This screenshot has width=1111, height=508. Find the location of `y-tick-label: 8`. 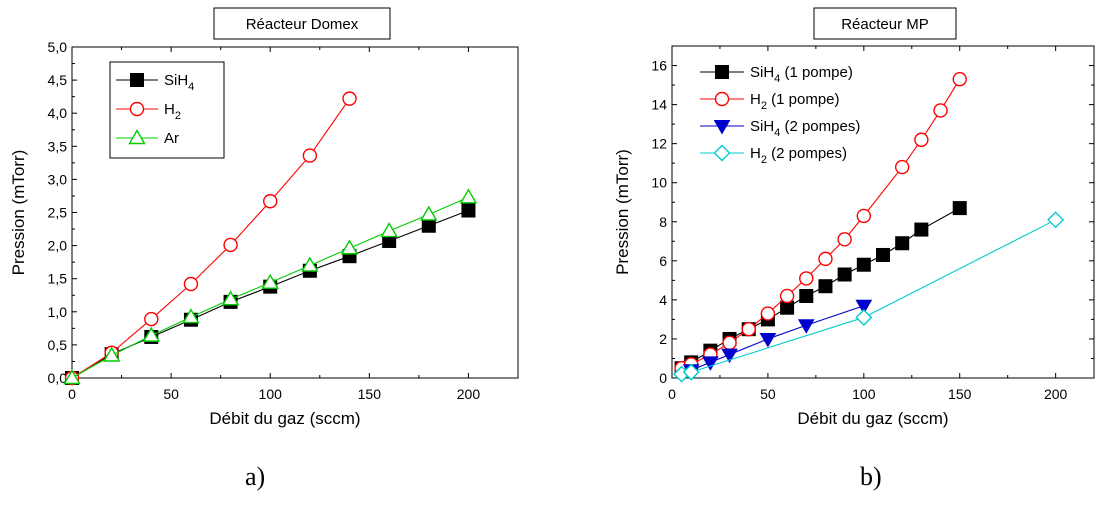

y-tick-label: 8 is located at coordinates (663, 222).